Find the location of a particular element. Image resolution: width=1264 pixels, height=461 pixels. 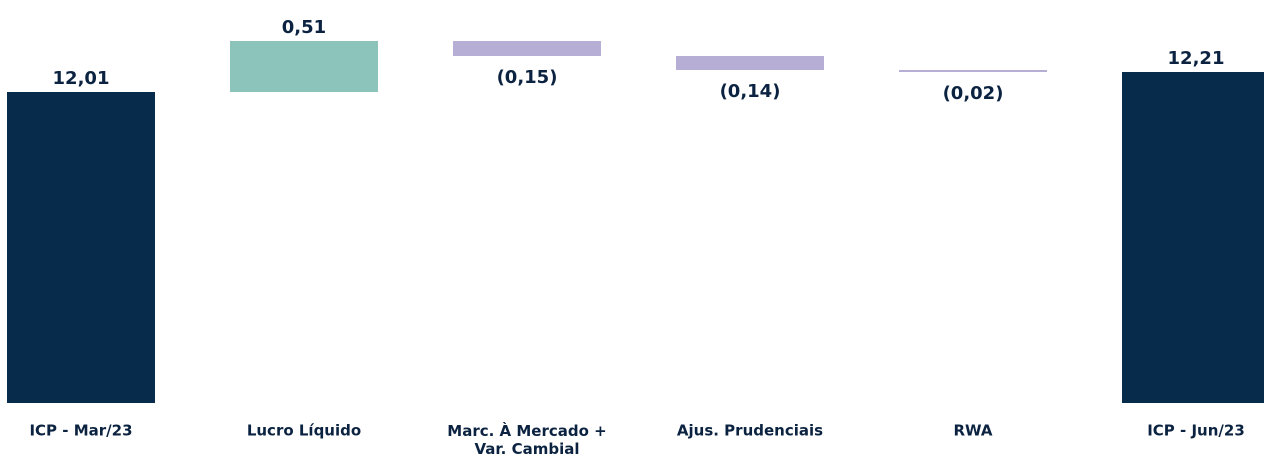

value-label: 0,51 is located at coordinates (304, 27).